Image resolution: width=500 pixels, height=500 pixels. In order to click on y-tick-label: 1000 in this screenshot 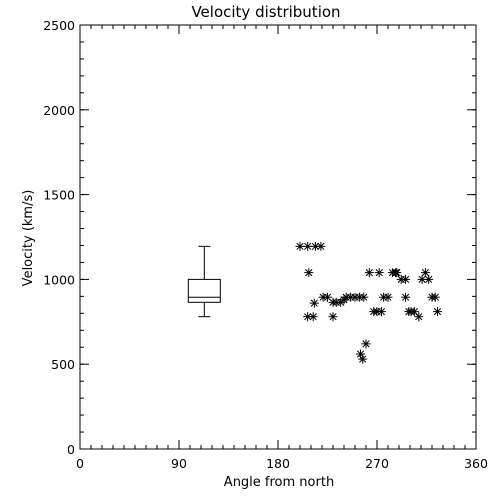, I will do `click(59, 279)`.